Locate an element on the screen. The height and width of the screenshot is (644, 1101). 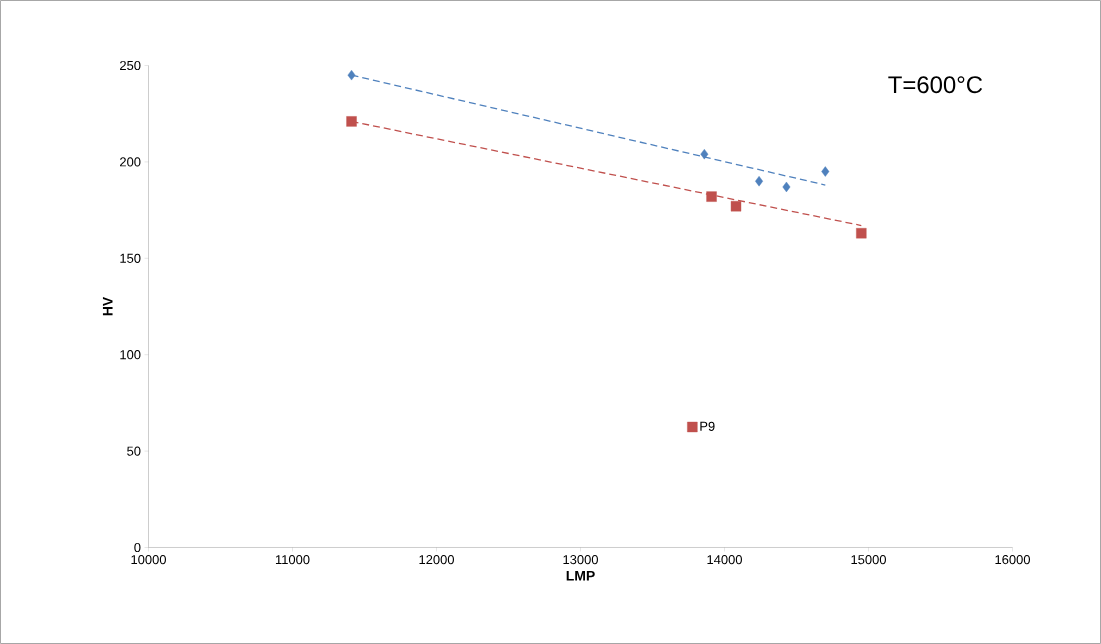
y-tick-label: 100 is located at coordinates (130, 355).